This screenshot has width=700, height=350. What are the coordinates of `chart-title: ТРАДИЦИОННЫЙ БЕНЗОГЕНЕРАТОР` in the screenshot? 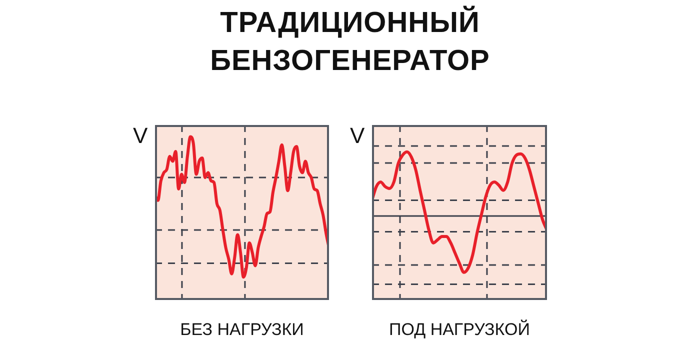 It's located at (350, 41).